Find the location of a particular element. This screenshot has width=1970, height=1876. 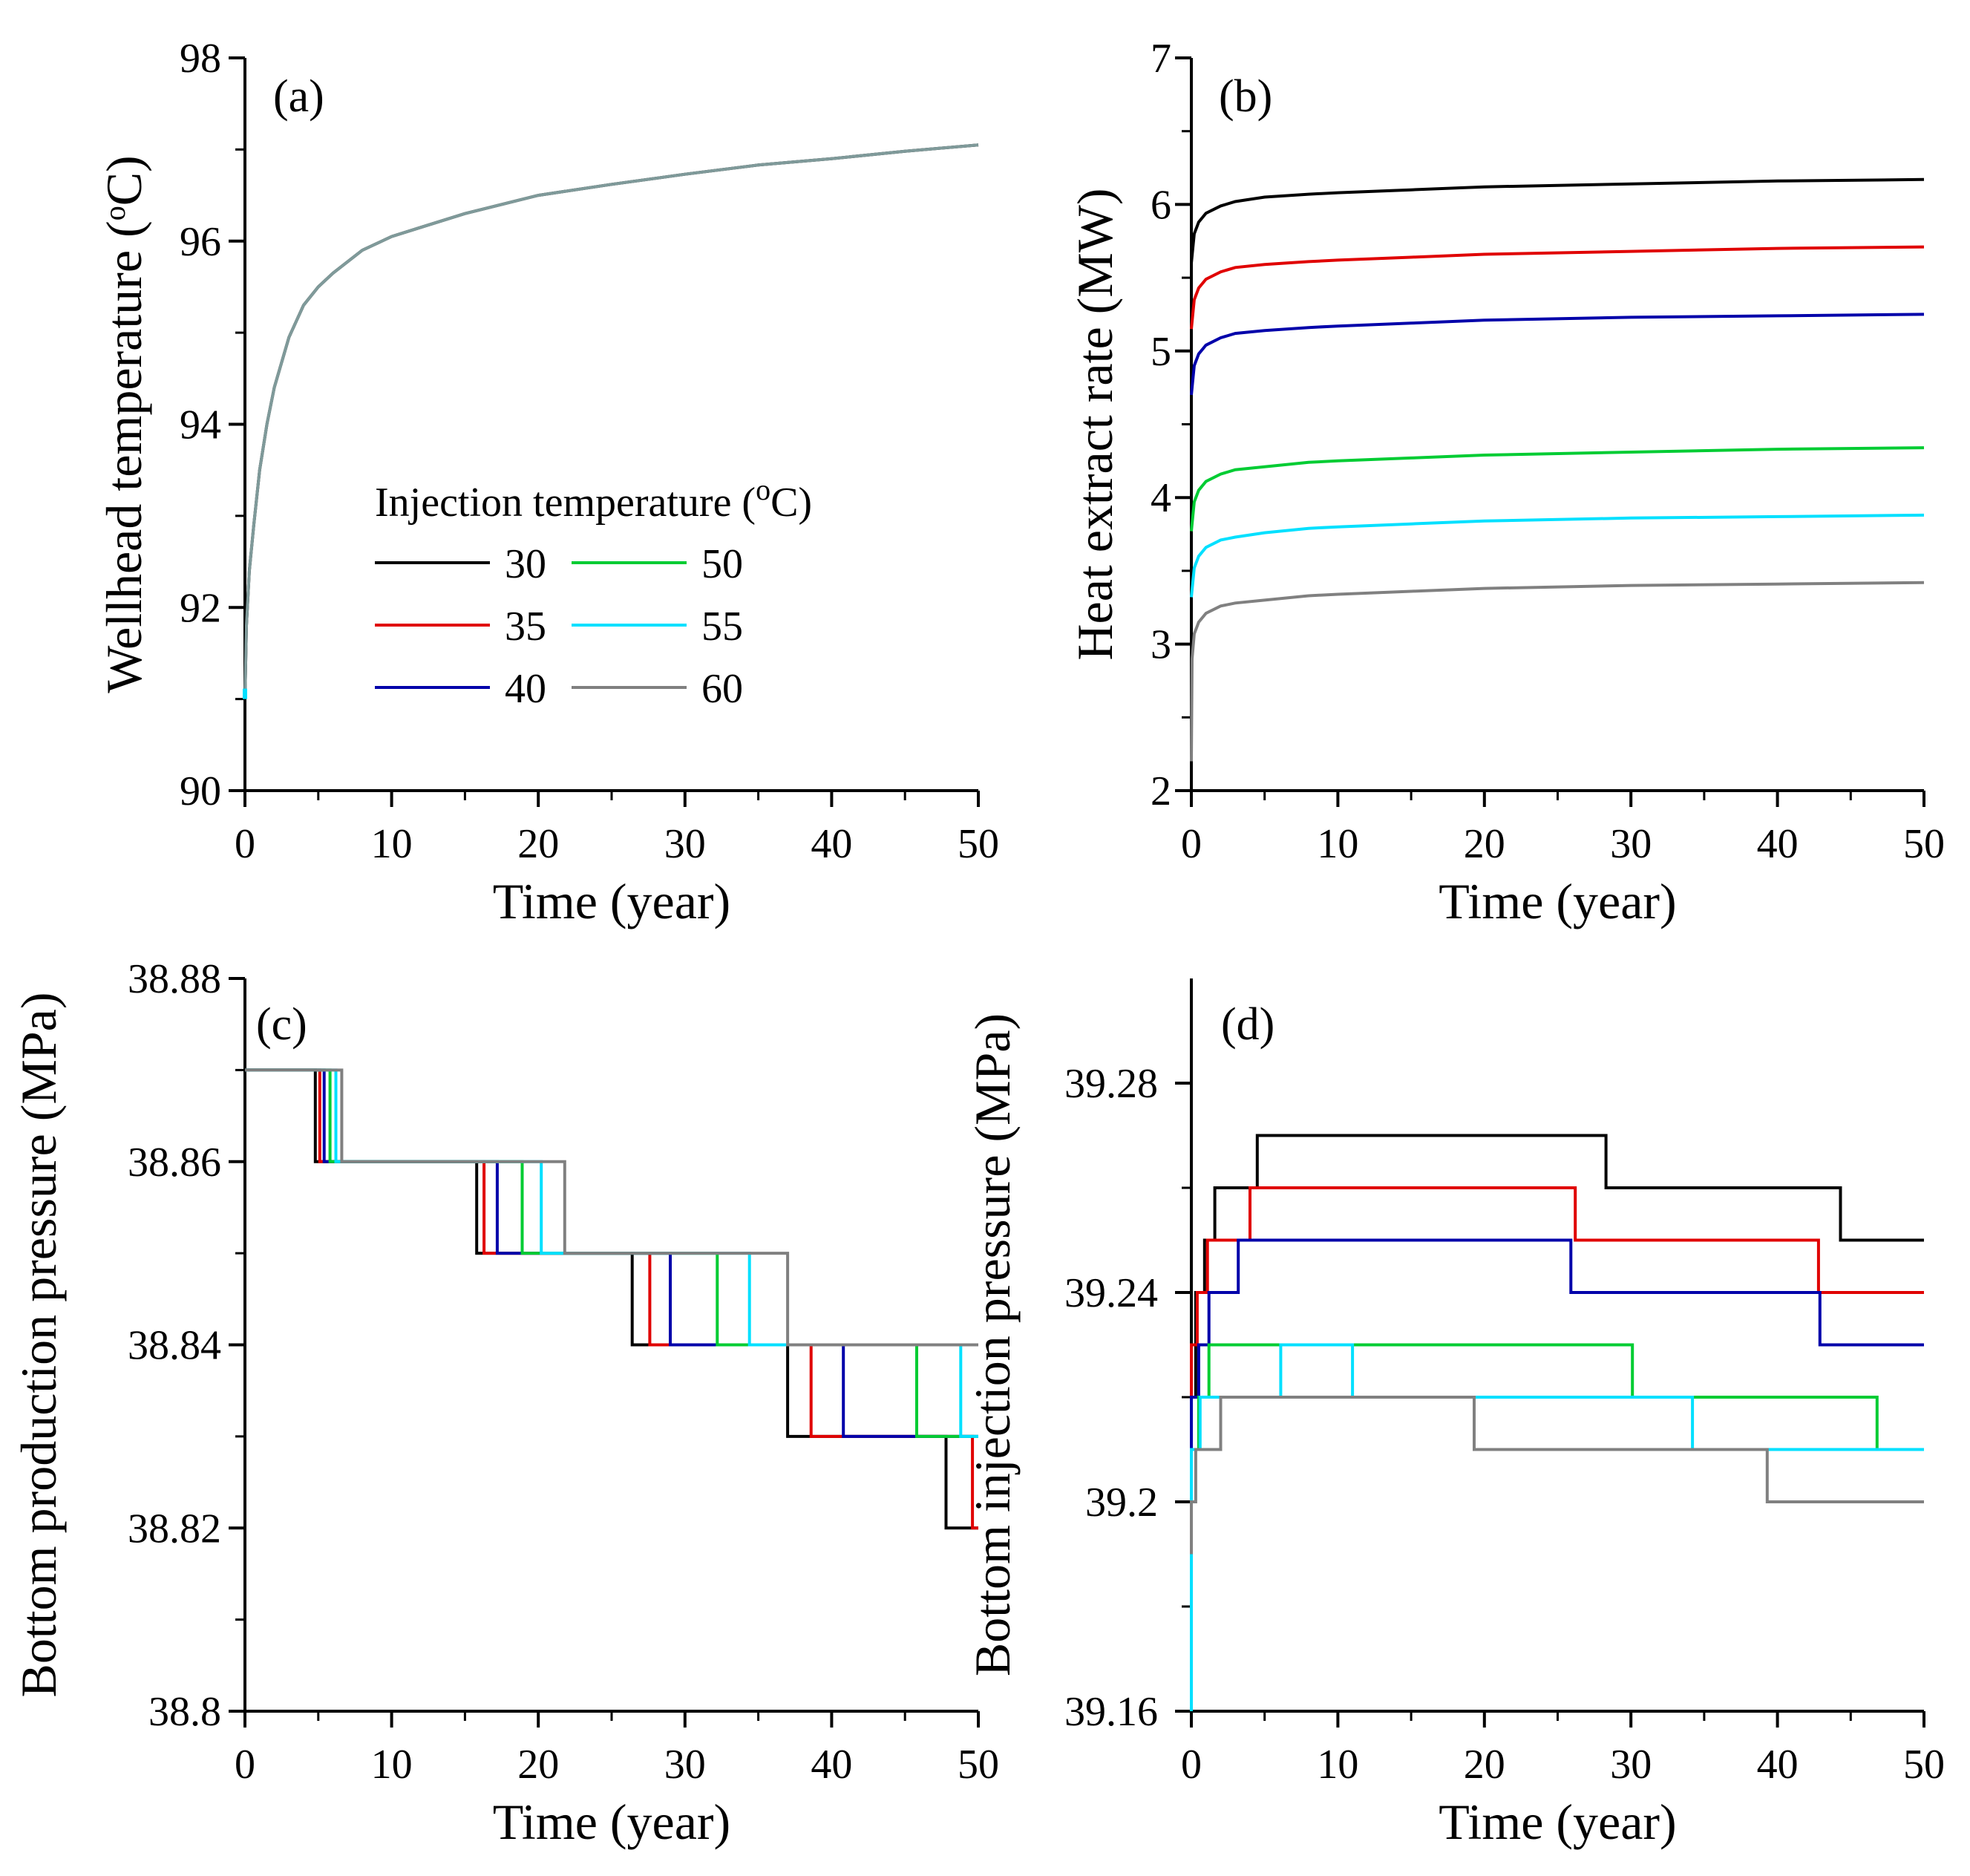

y-tick-label-a: 90 is located at coordinates (200, 791).